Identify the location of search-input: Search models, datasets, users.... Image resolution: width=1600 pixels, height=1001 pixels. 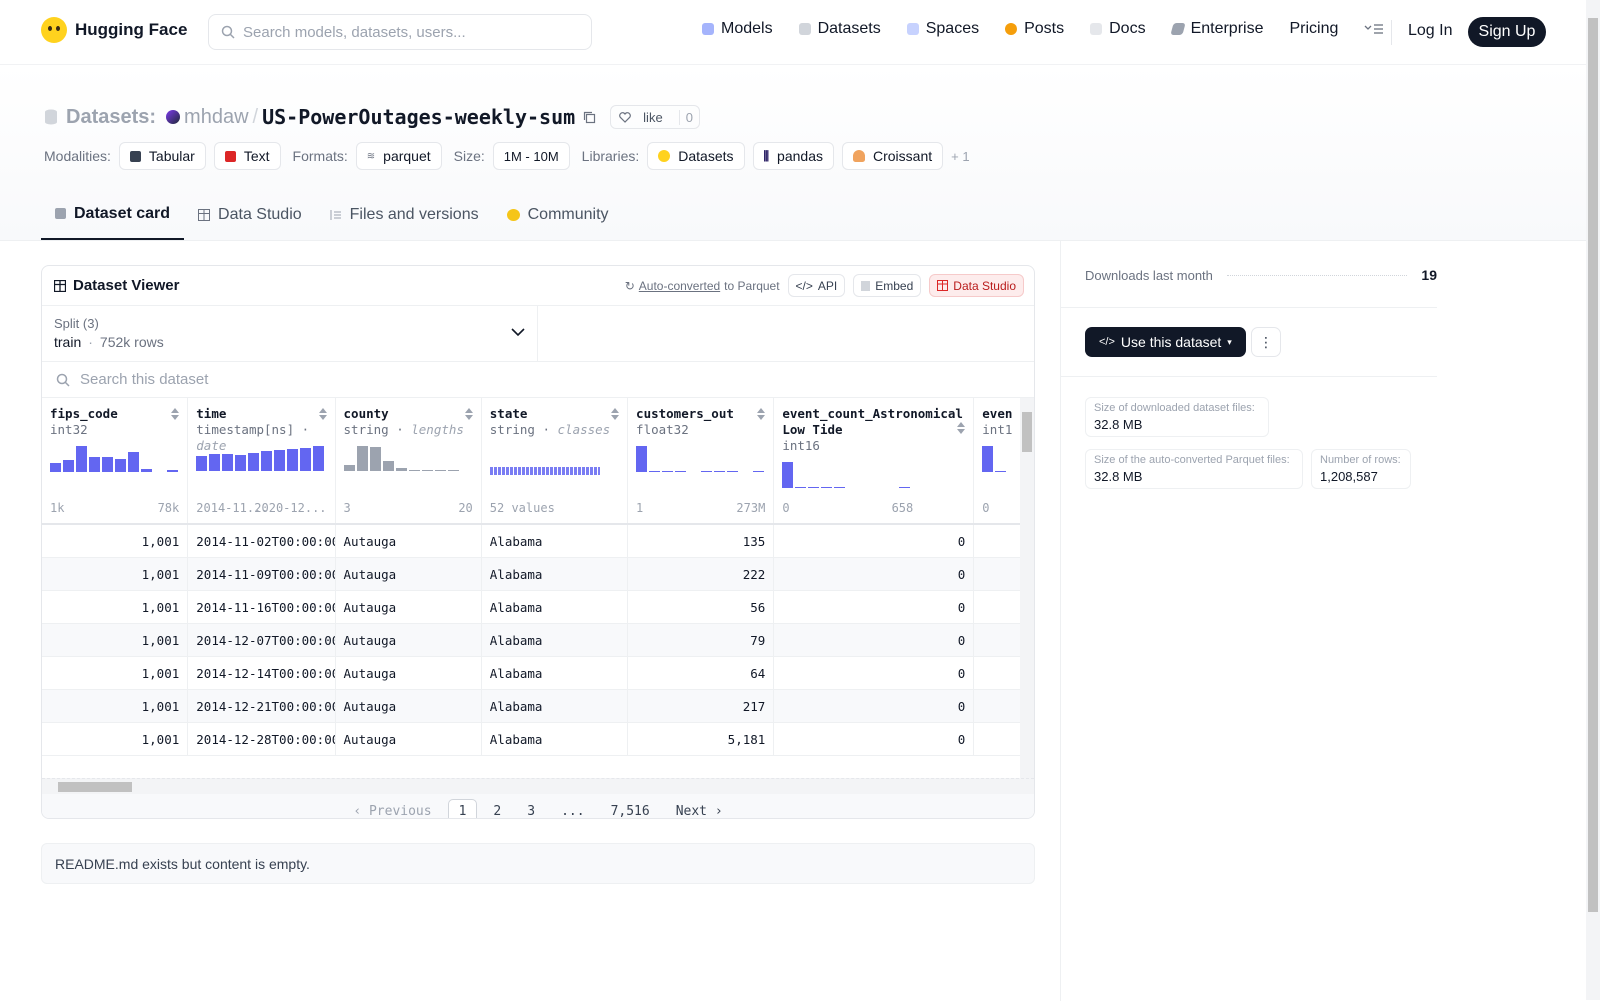
(400, 32).